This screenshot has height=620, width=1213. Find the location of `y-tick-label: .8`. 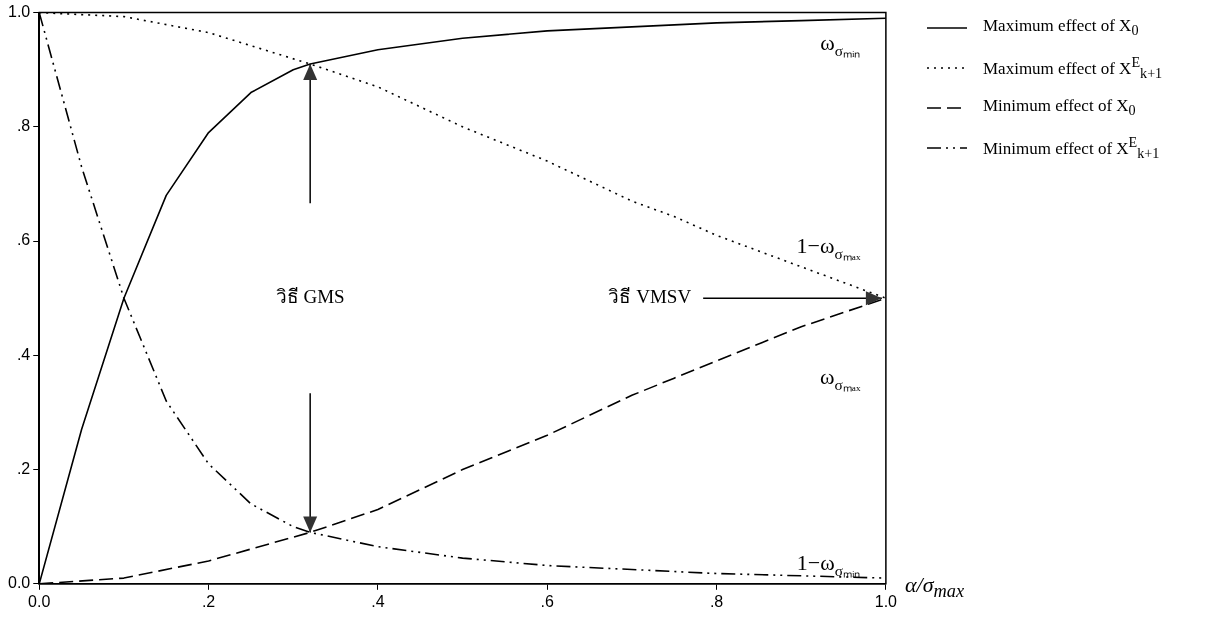

y-tick-label: .8 is located at coordinates (23, 126).